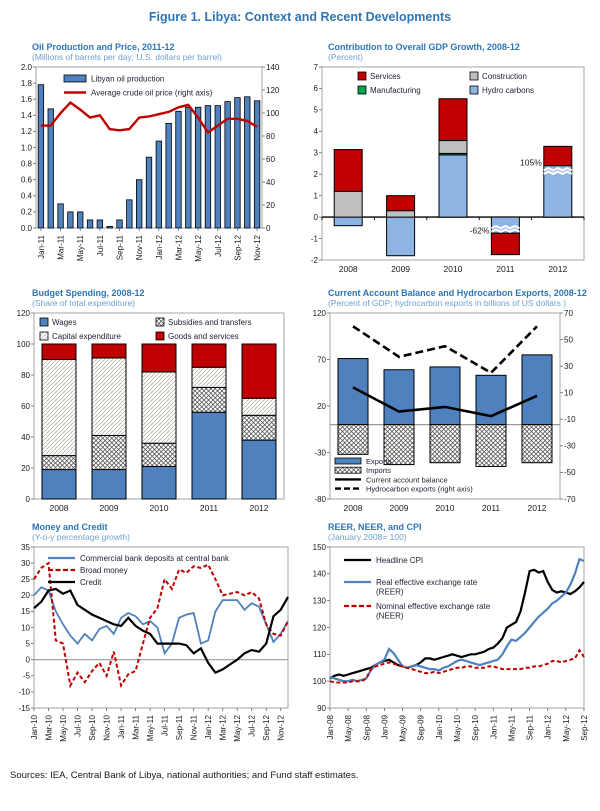  What do you see at coordinates (407, 479) in the screenshot?
I see `svg-text: Current account balance` at bounding box center [407, 479].